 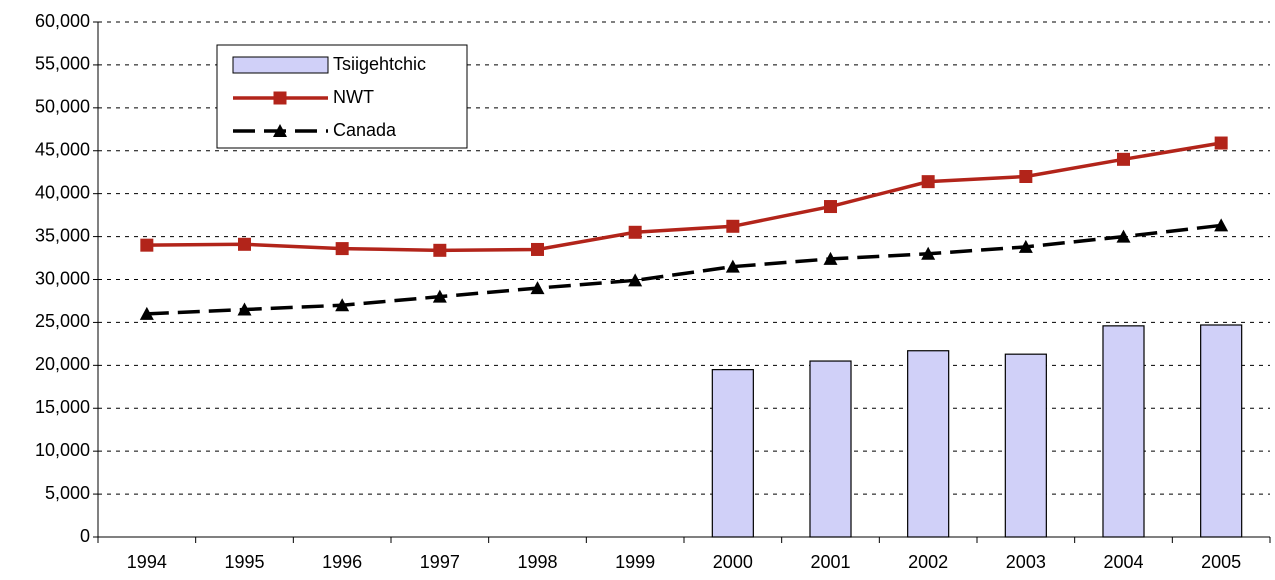 I want to click on y-tick-label: 5,000, so click(x=67, y=493).